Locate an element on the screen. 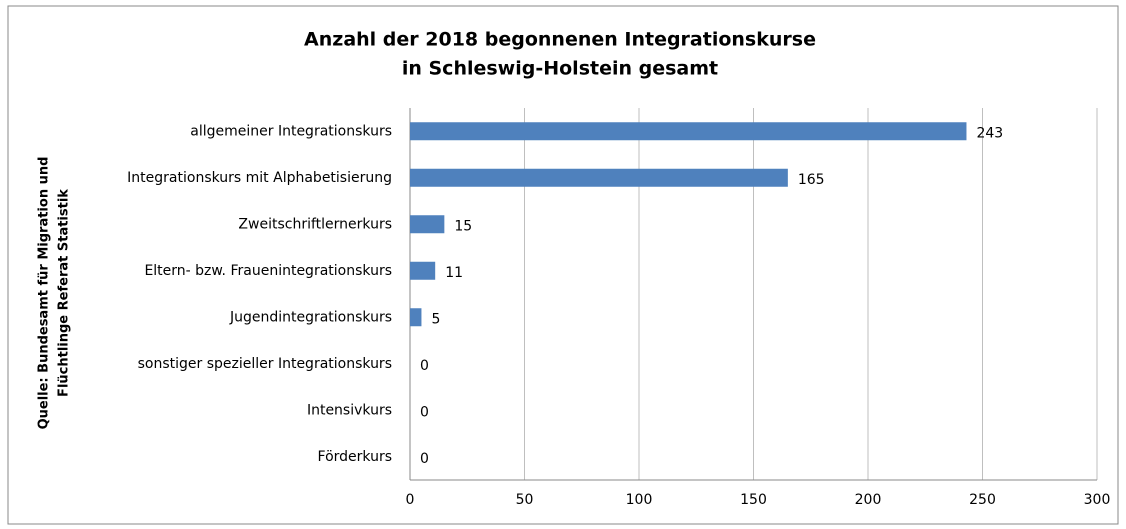 This screenshot has width=1126, height=529. x-tick-label: 250 is located at coordinates (982, 500).